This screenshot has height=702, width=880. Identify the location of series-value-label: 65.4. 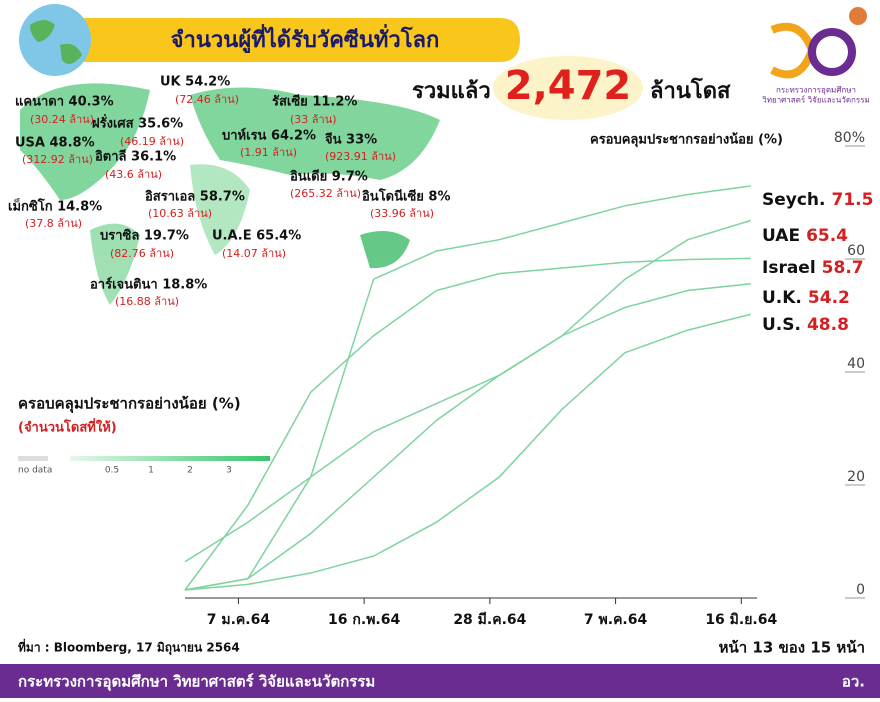
(827, 236).